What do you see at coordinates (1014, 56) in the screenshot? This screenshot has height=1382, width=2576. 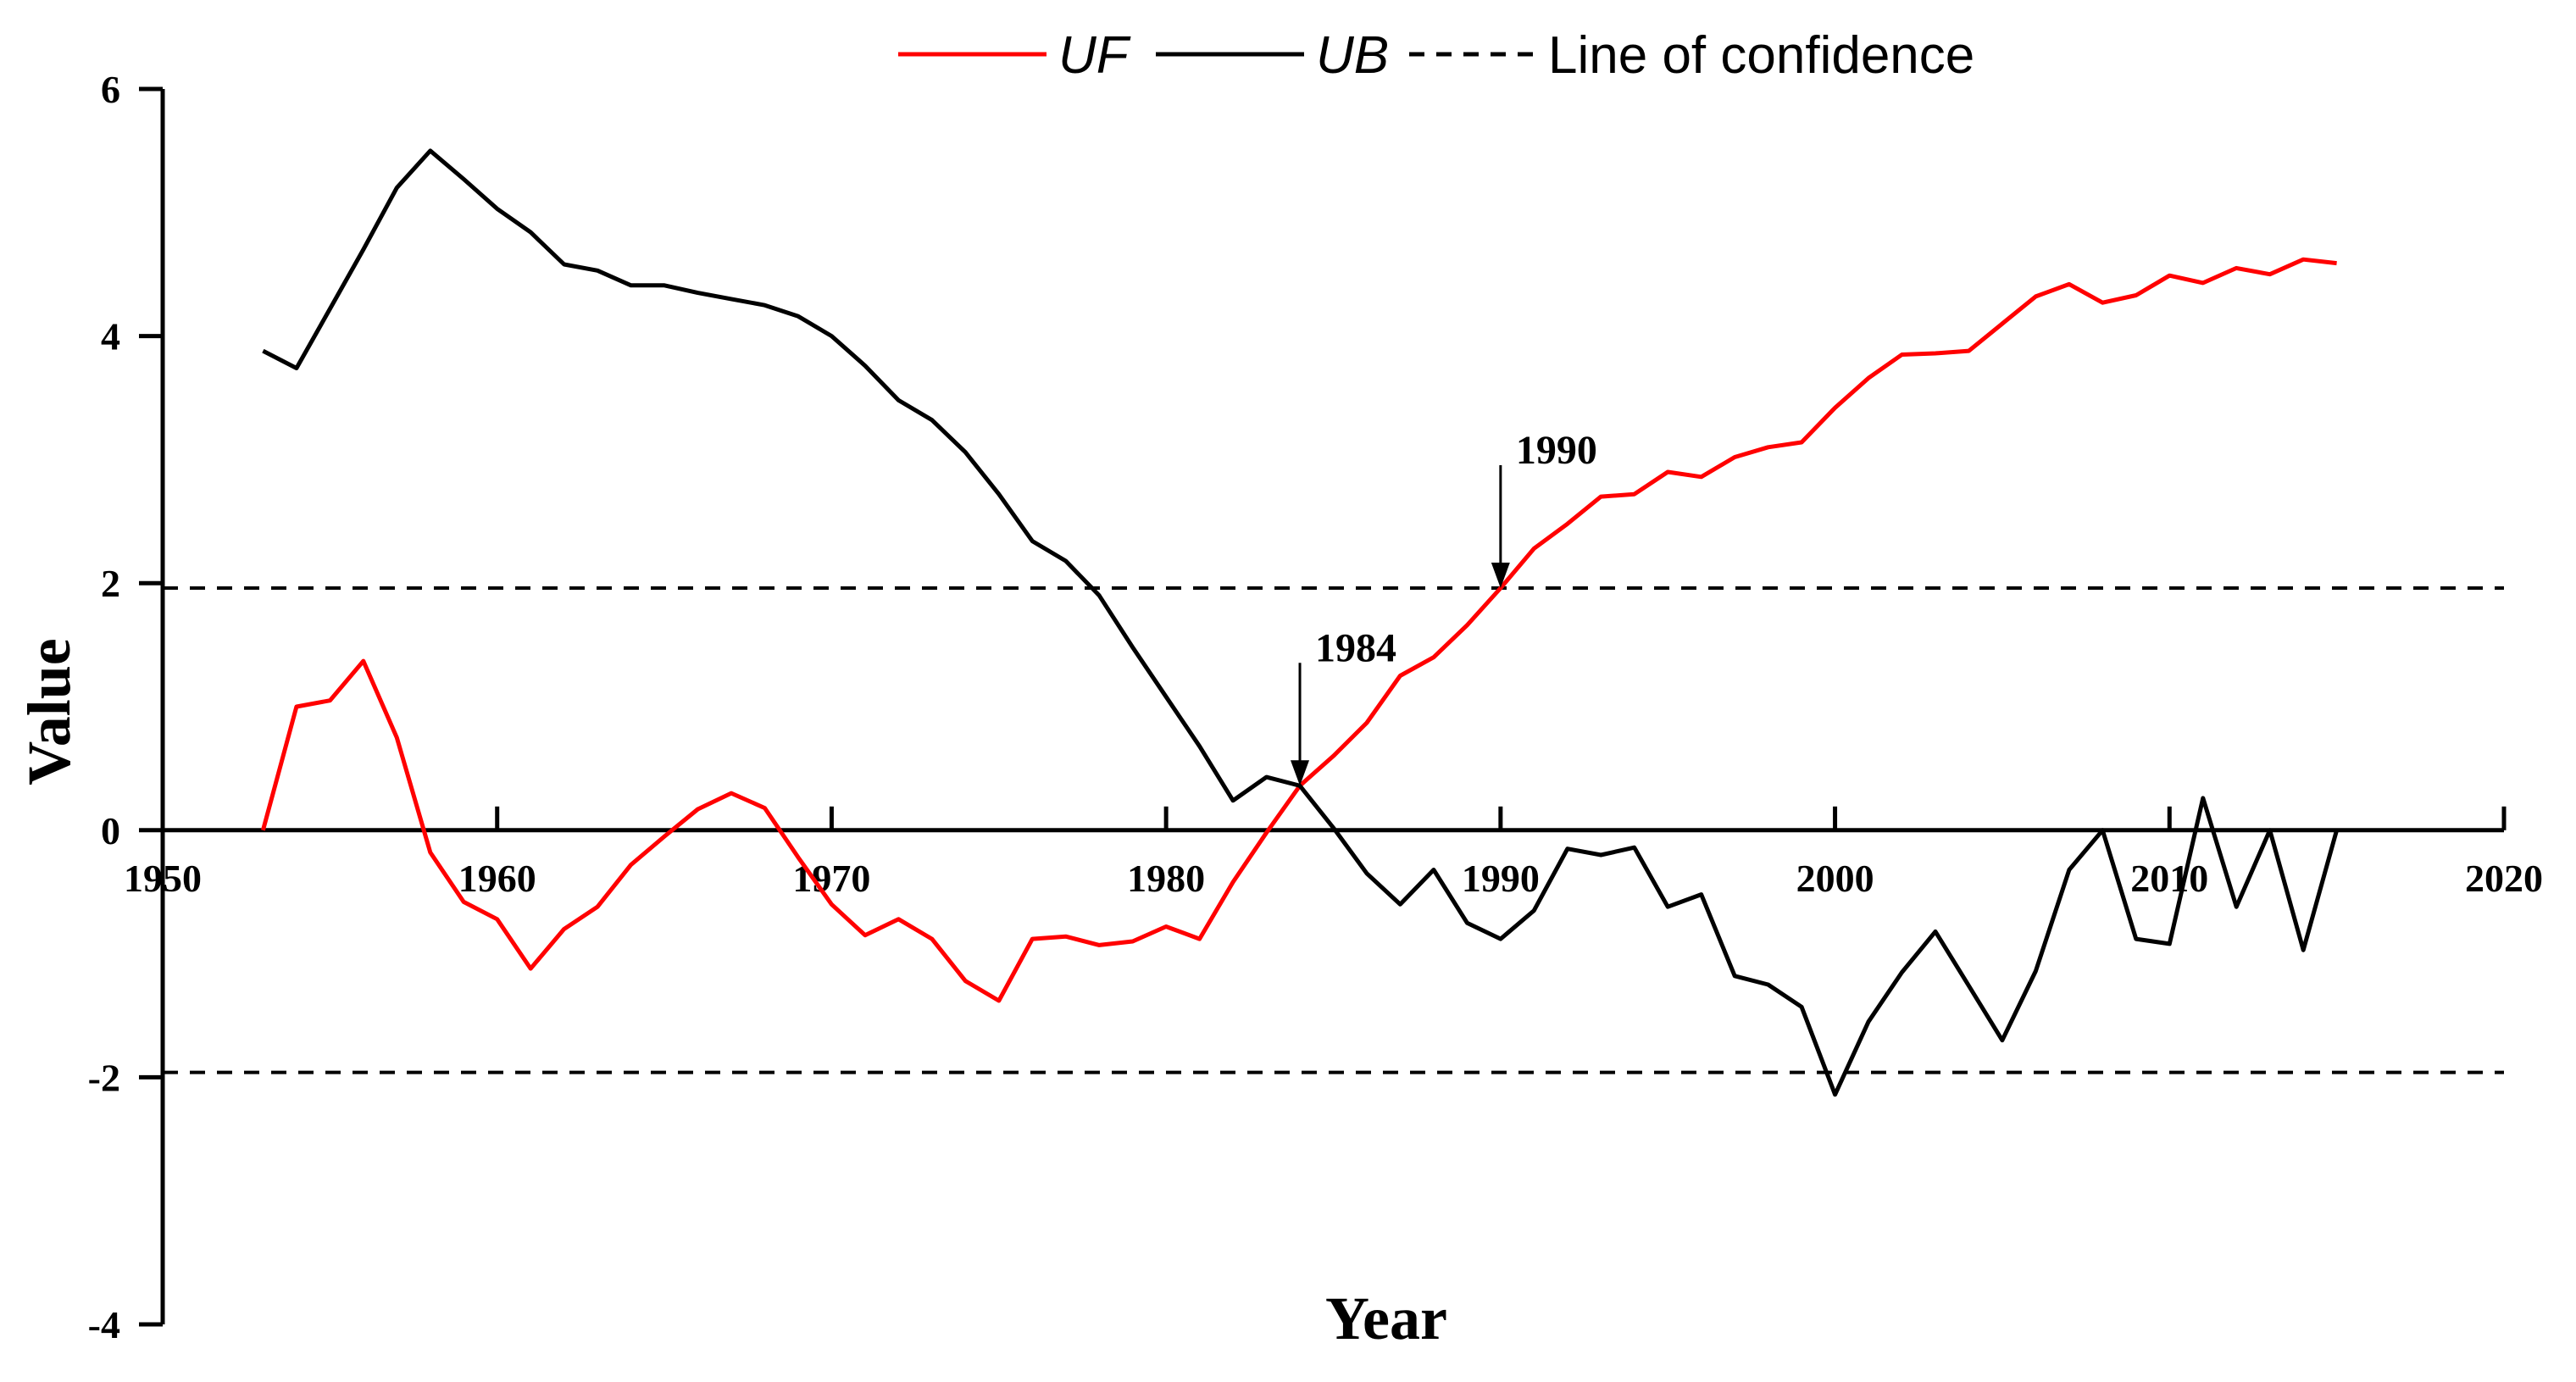 I see `legend-entry: UF` at bounding box center [1014, 56].